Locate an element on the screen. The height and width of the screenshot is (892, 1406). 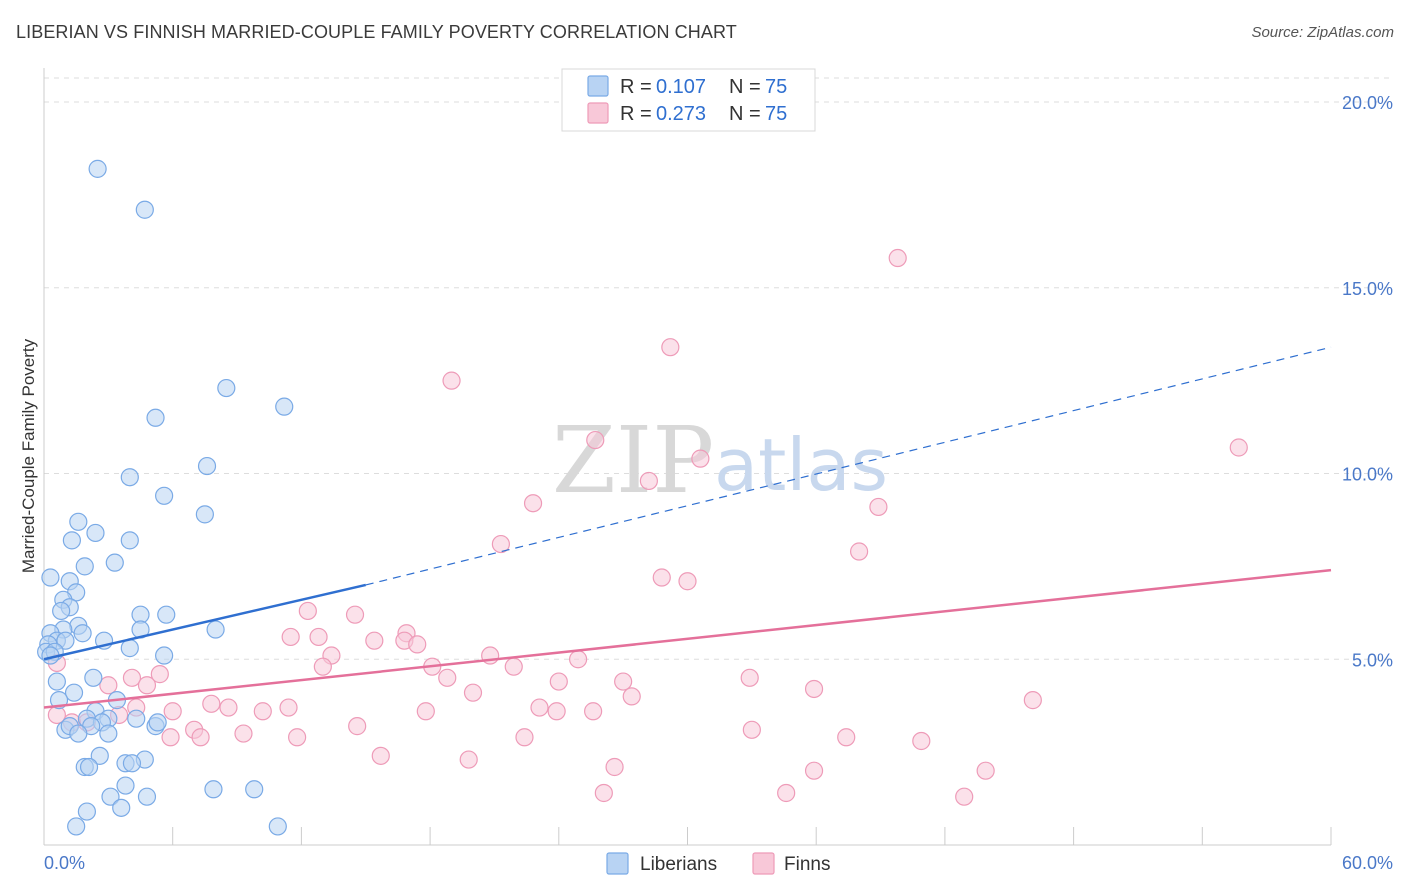
bottom-legend: Liberians Finns is located at coordinates (718, 863).